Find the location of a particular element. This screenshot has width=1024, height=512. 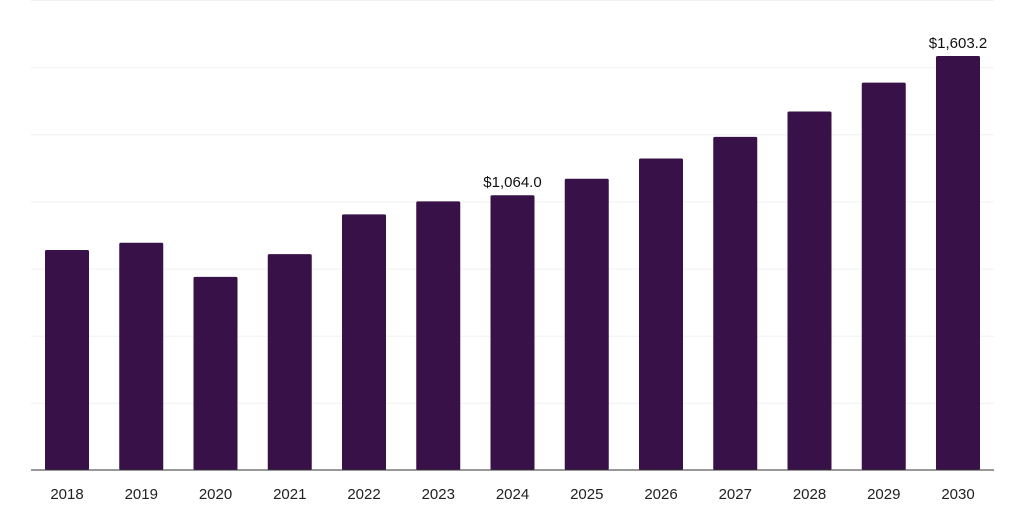

x-tick-label-2029: 2029 is located at coordinates (883, 494).